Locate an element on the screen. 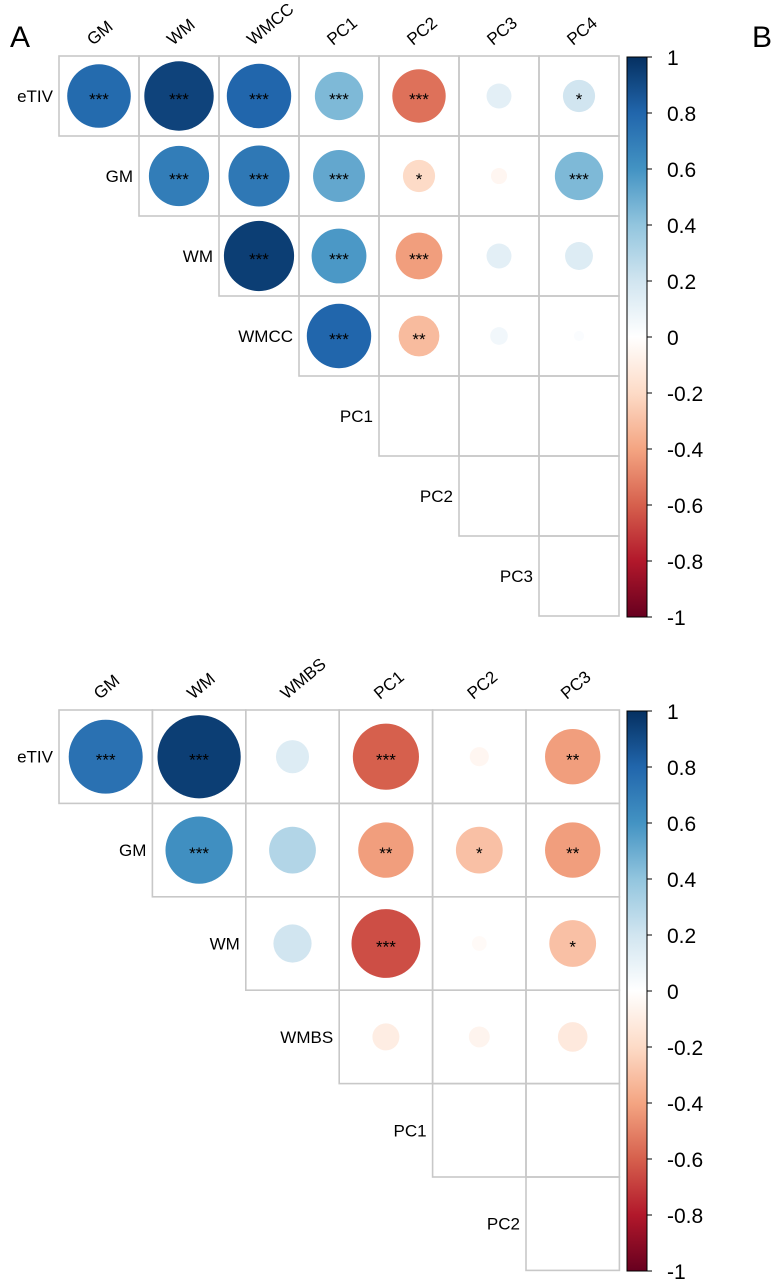  panel-label-b: B is located at coordinates (762, 37).